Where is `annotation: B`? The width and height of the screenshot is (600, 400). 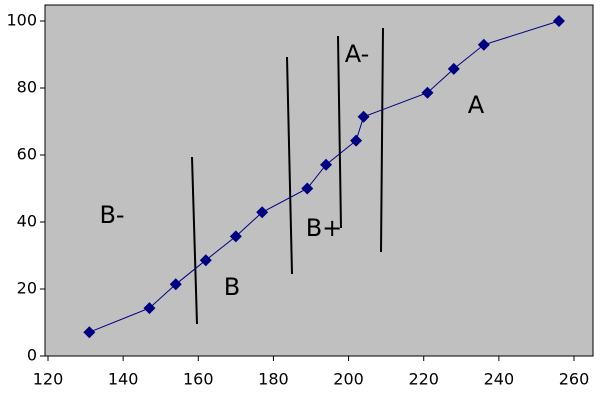
annotation: B is located at coordinates (232, 287).